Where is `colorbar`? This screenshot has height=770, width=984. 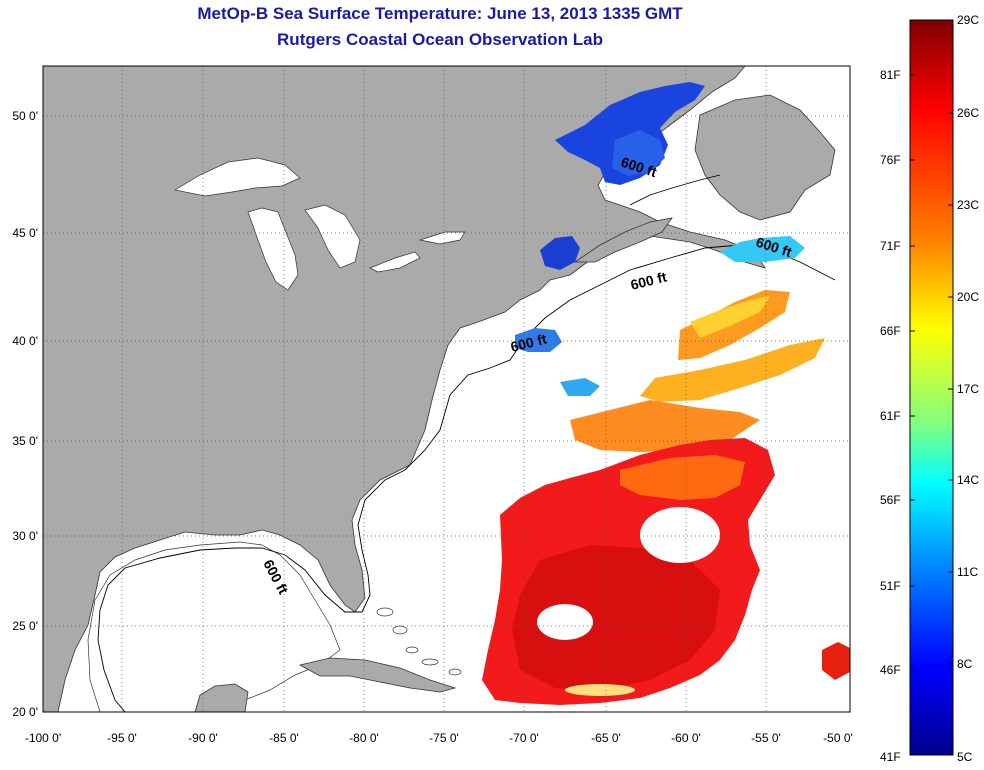 colorbar is located at coordinates (931, 387).